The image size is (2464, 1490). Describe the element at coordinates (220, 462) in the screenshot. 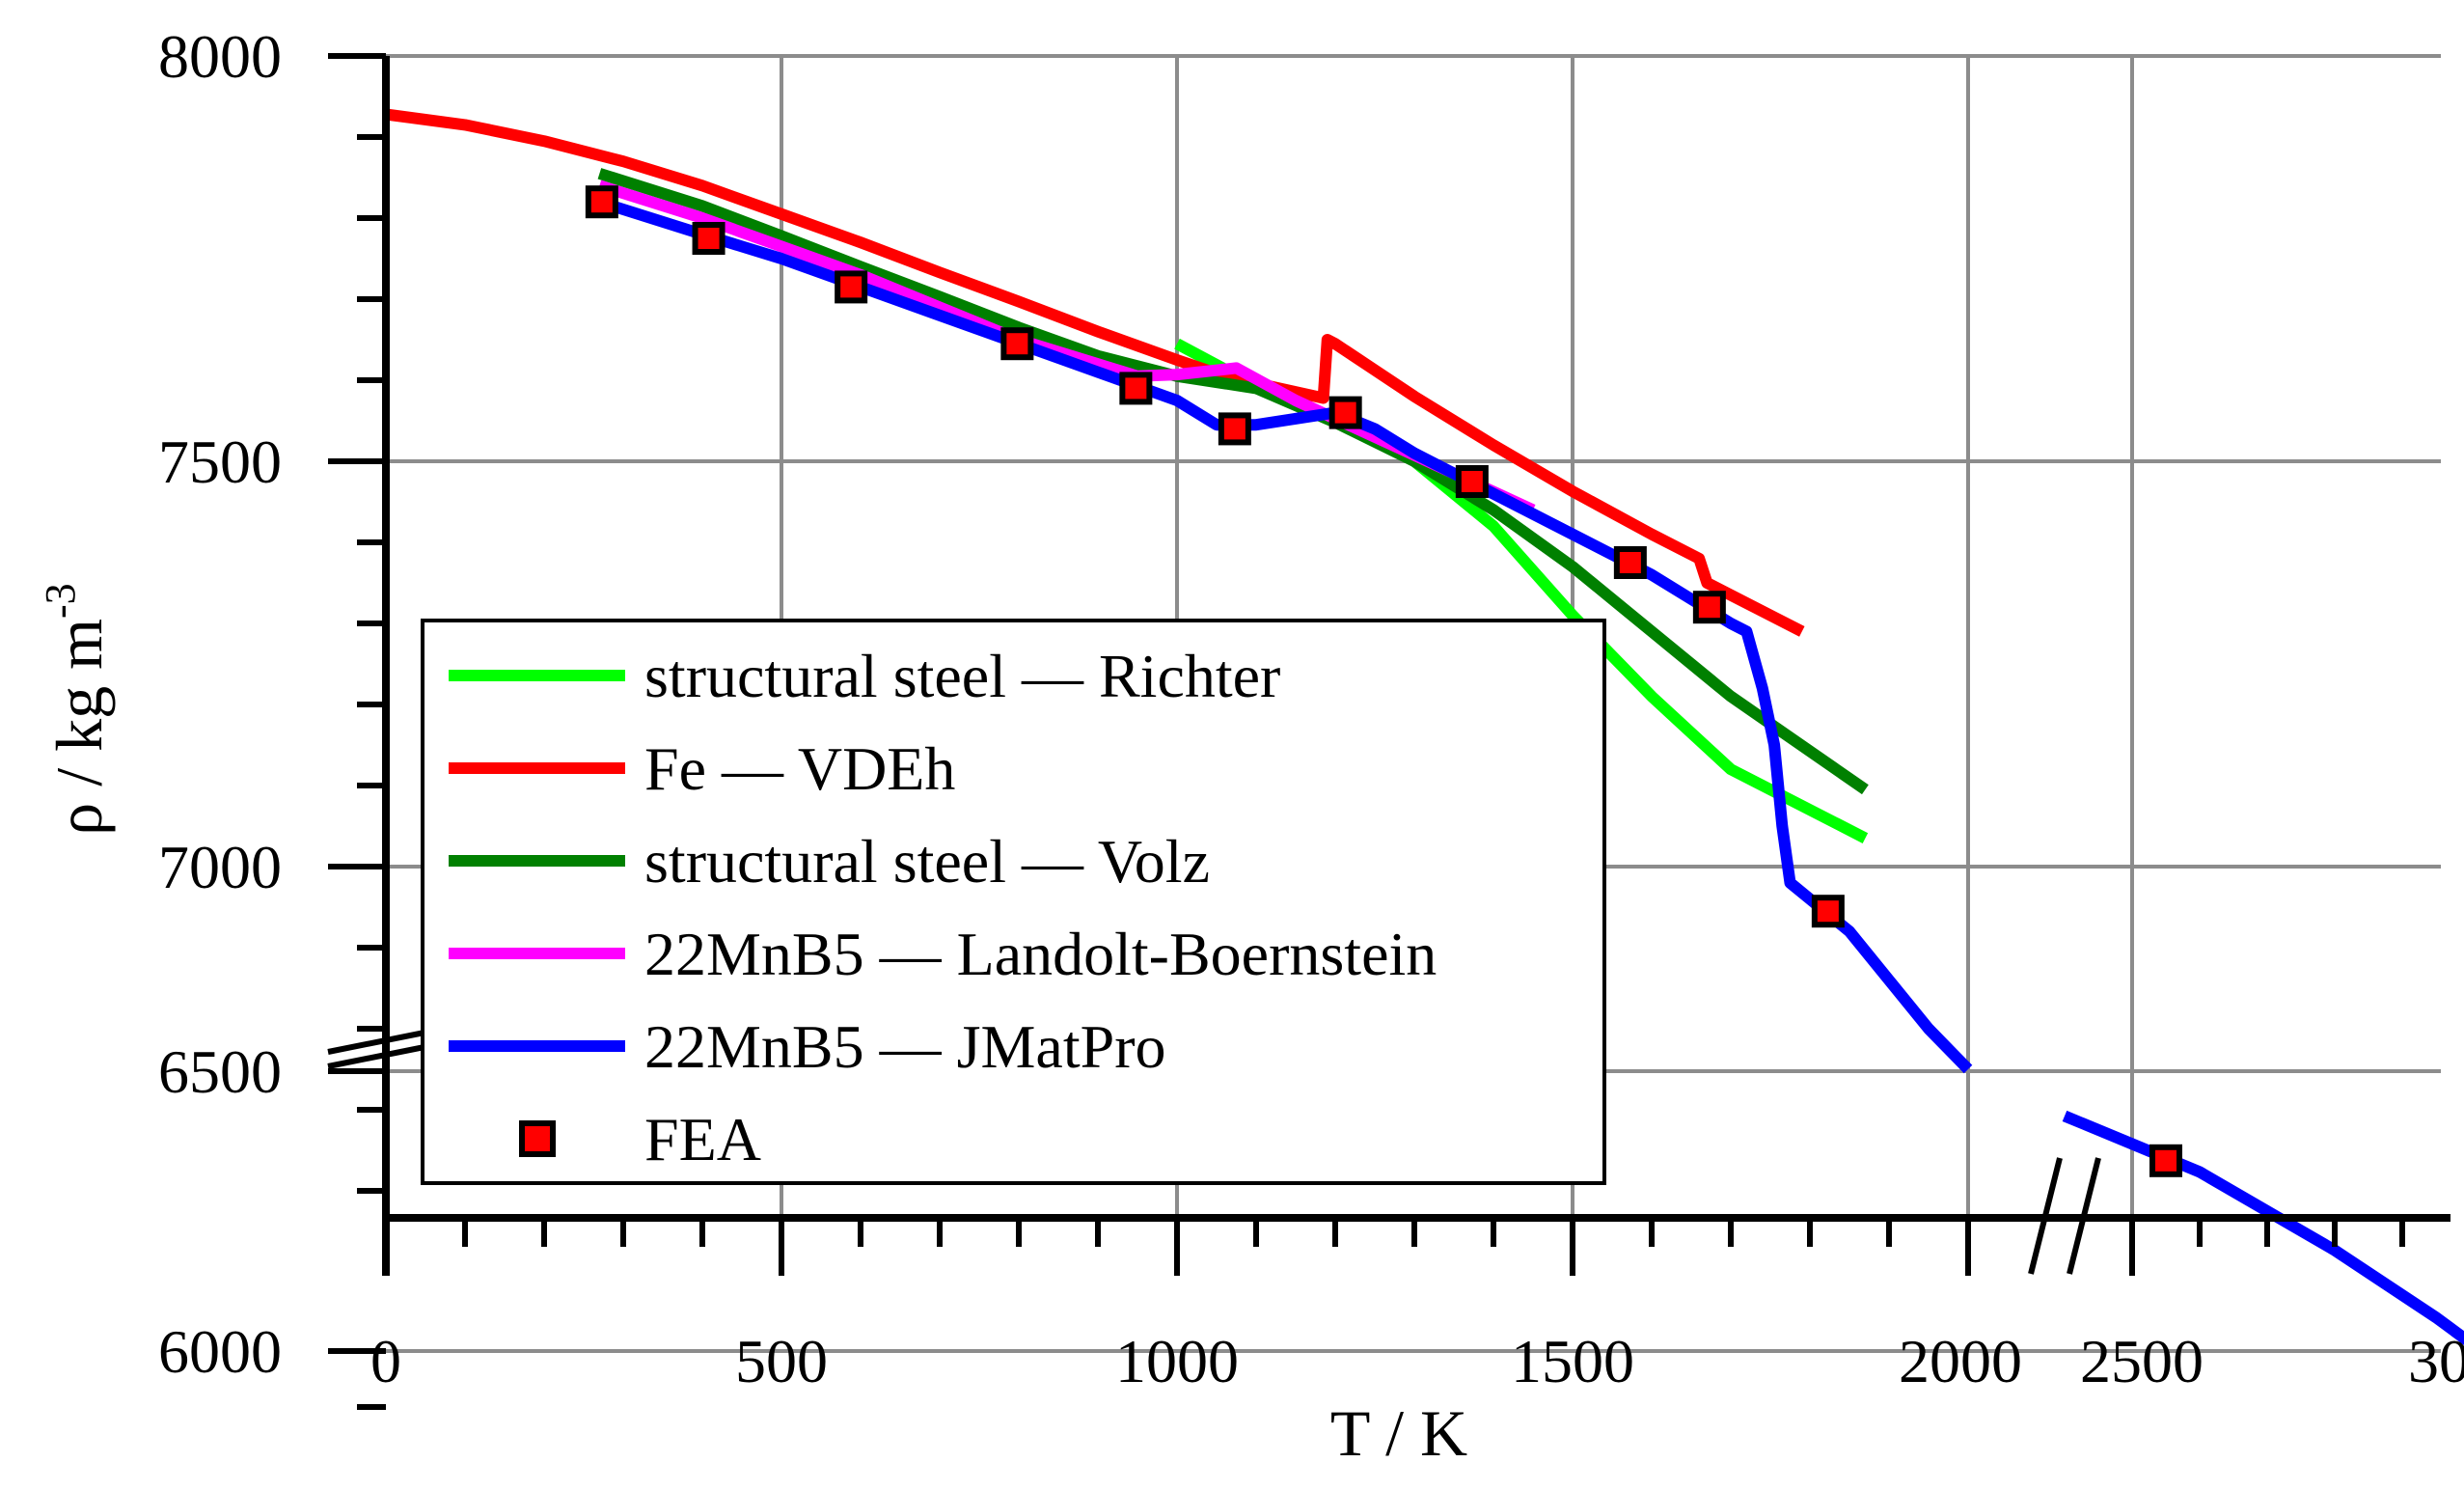

I see `y-tick-label-7500: 7500` at that location.